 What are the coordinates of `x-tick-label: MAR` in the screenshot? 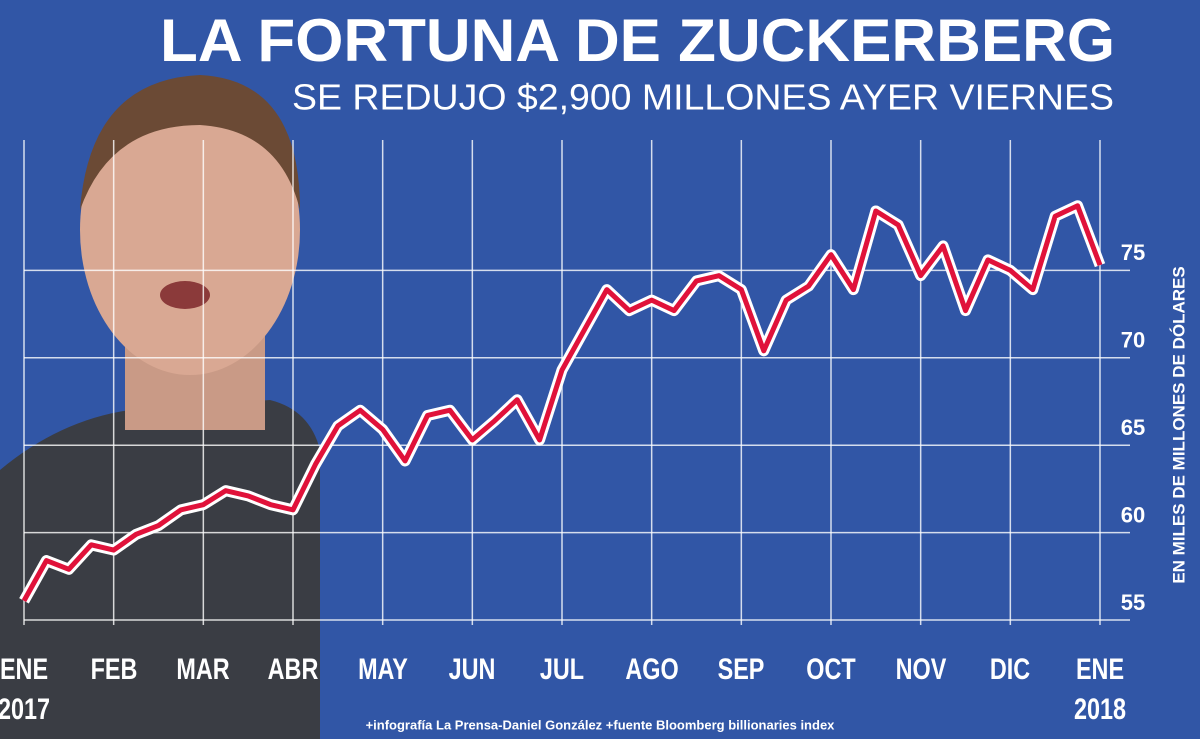 It's located at (203, 669).